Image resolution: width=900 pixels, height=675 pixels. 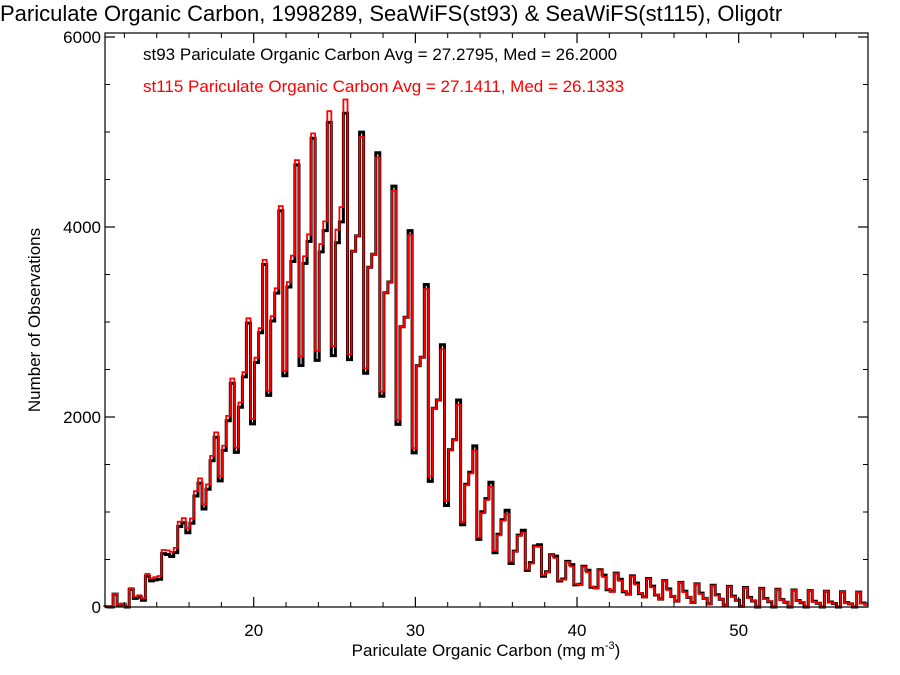 What do you see at coordinates (577, 630) in the screenshot?
I see `x-tick-label: 40` at bounding box center [577, 630].